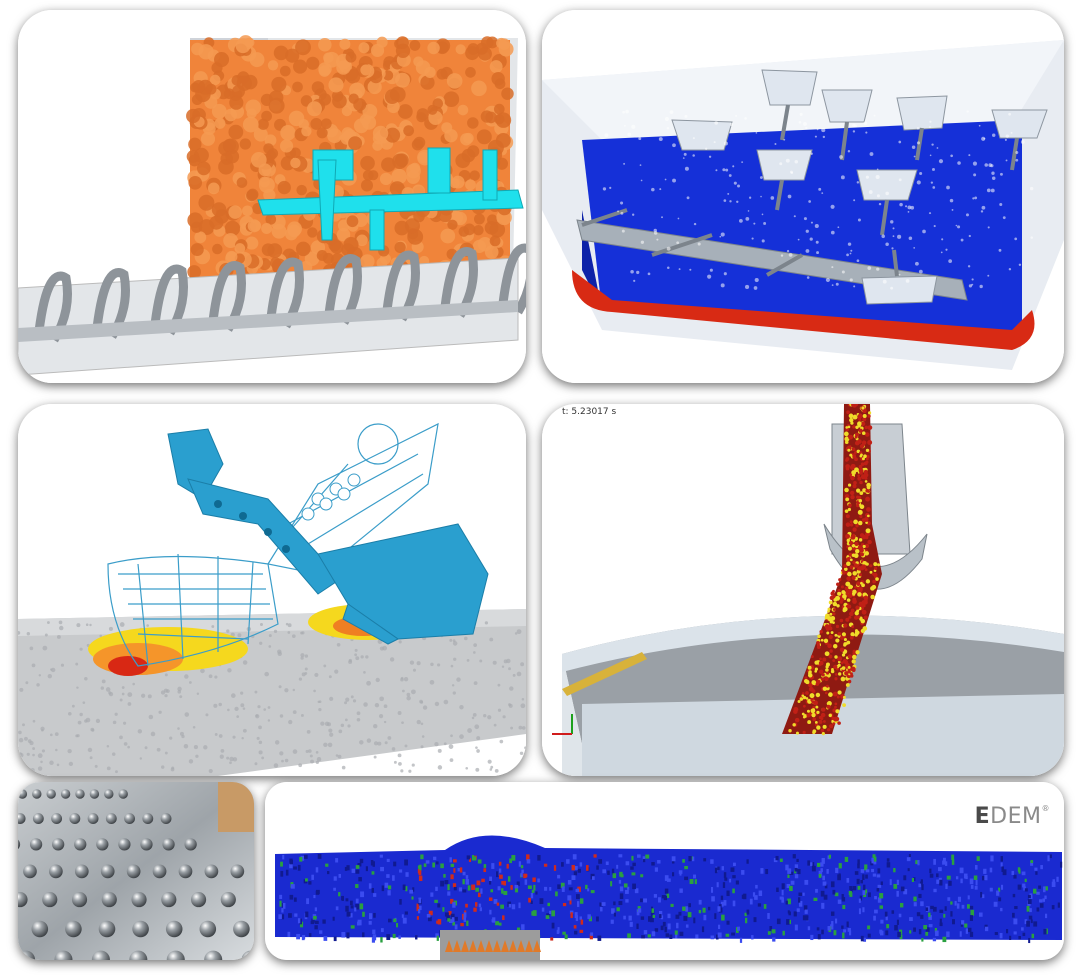 Image resolution: width=1077 pixels, height=980 pixels. Describe the element at coordinates (589, 412) in the screenshot. I see `simulation-timestamp: t: 5.23017 s` at that location.